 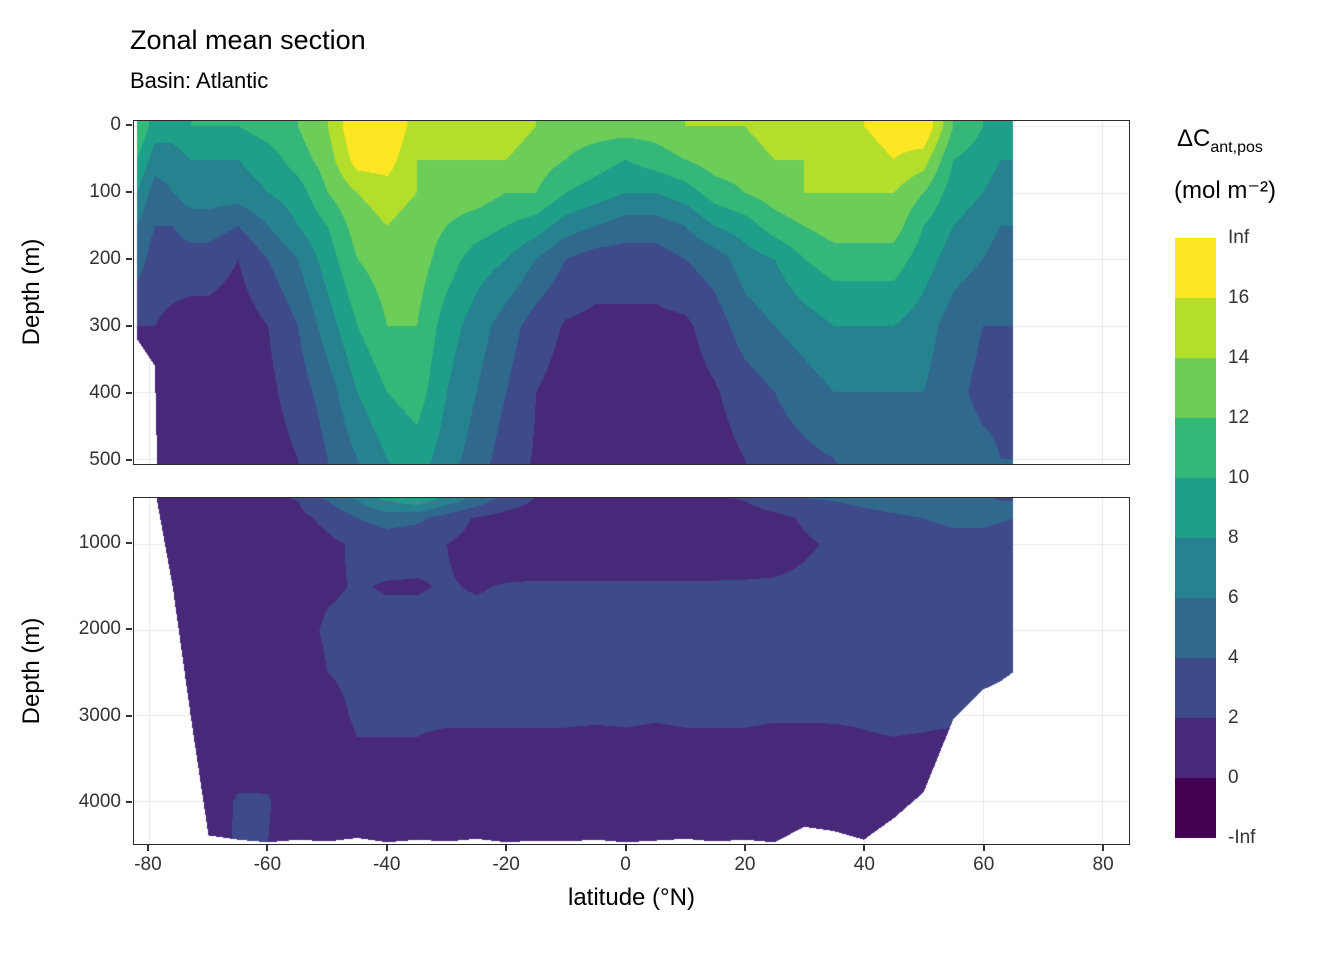 I want to click on legend-tick-label: 8, so click(x=1233, y=537).